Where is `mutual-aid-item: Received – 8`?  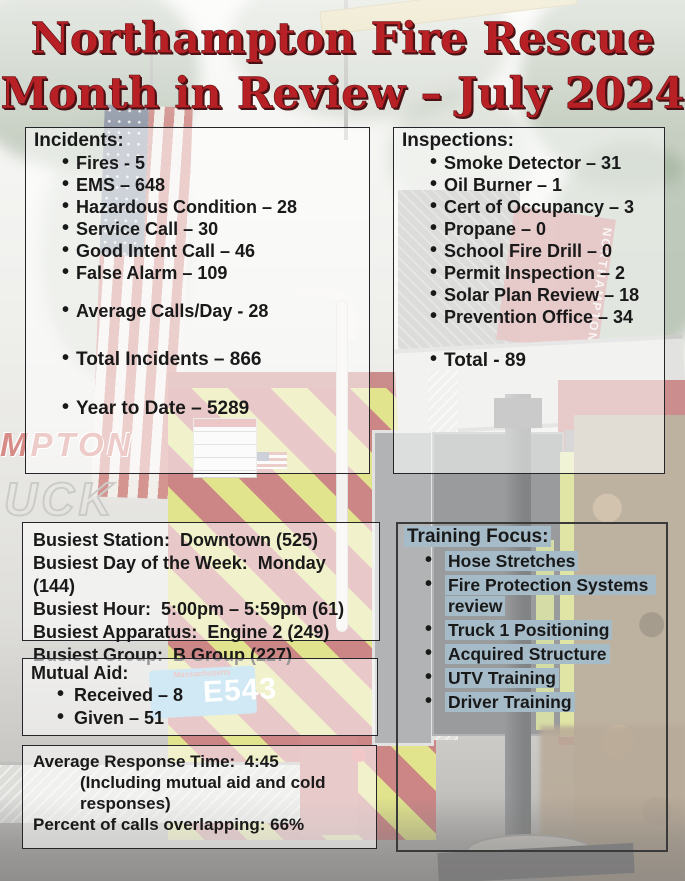 mutual-aid-item: Received – 8 is located at coordinates (213, 695).